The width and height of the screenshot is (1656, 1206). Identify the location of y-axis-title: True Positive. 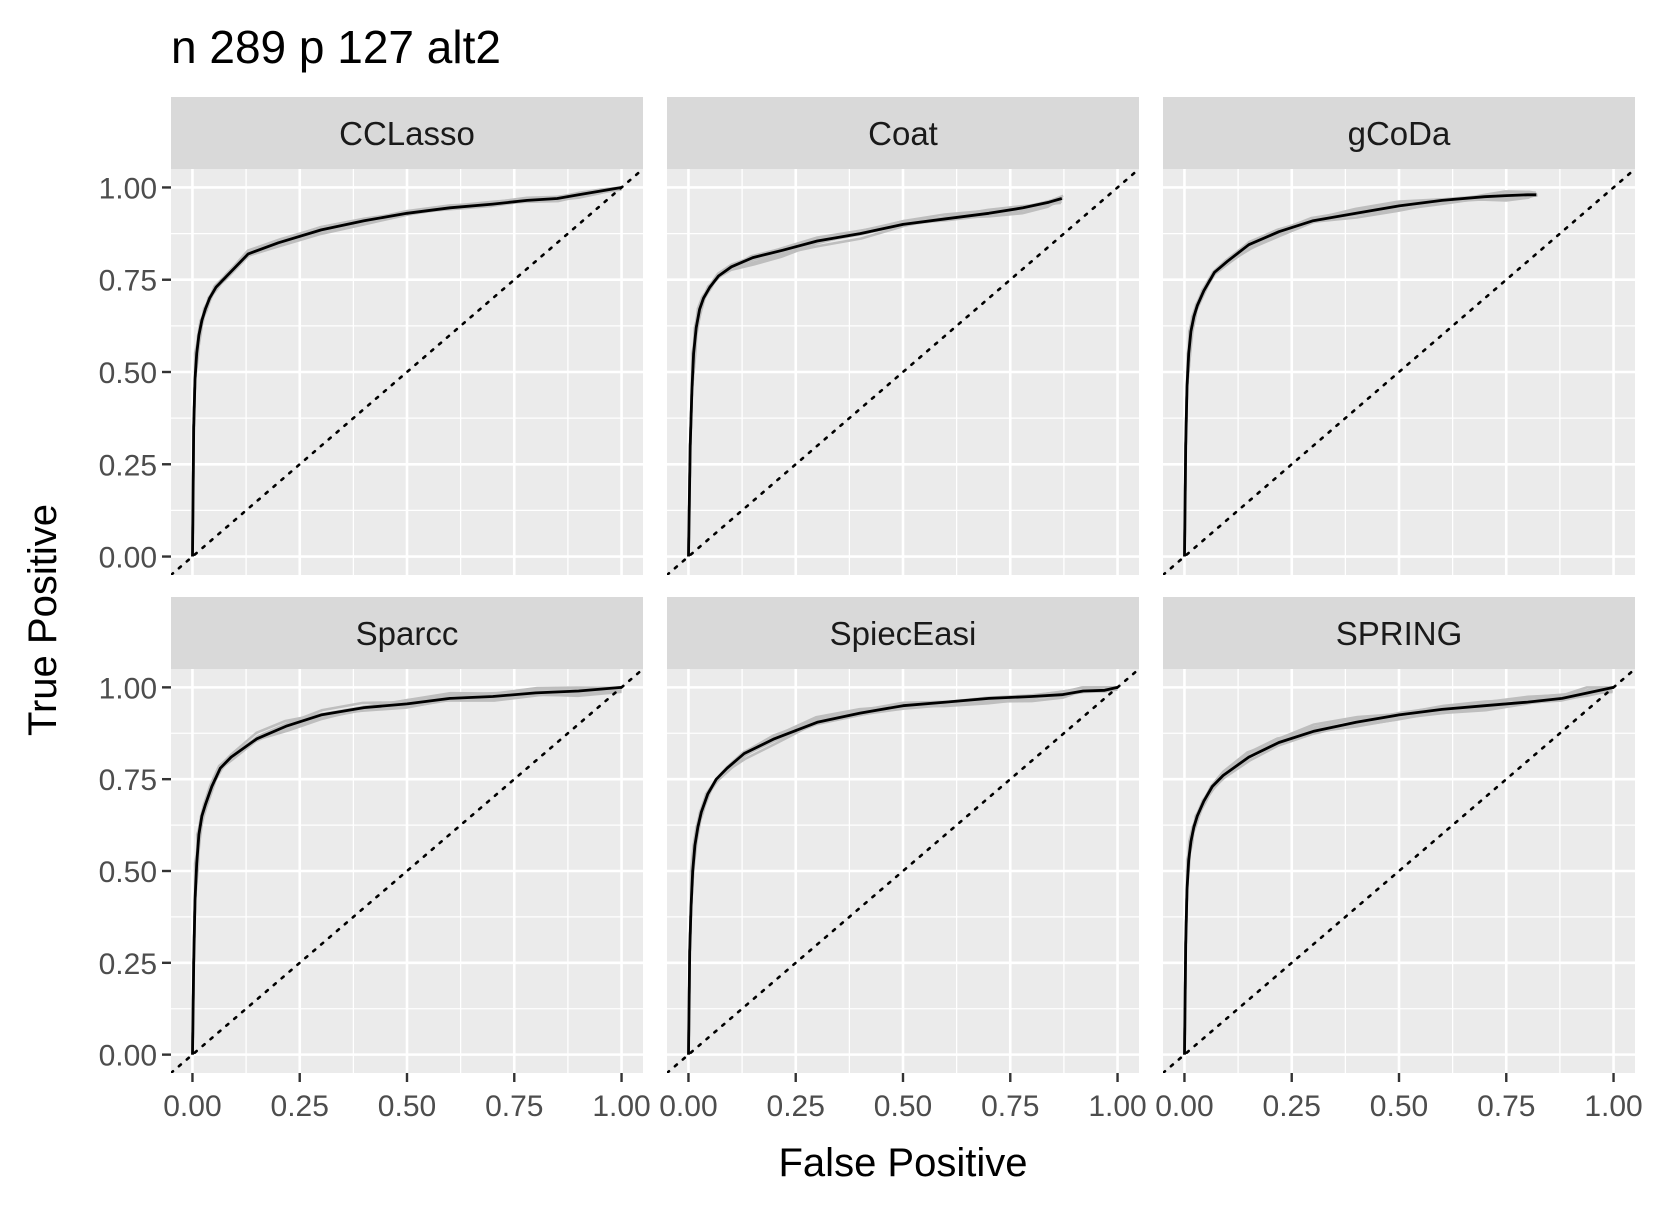
(43, 620).